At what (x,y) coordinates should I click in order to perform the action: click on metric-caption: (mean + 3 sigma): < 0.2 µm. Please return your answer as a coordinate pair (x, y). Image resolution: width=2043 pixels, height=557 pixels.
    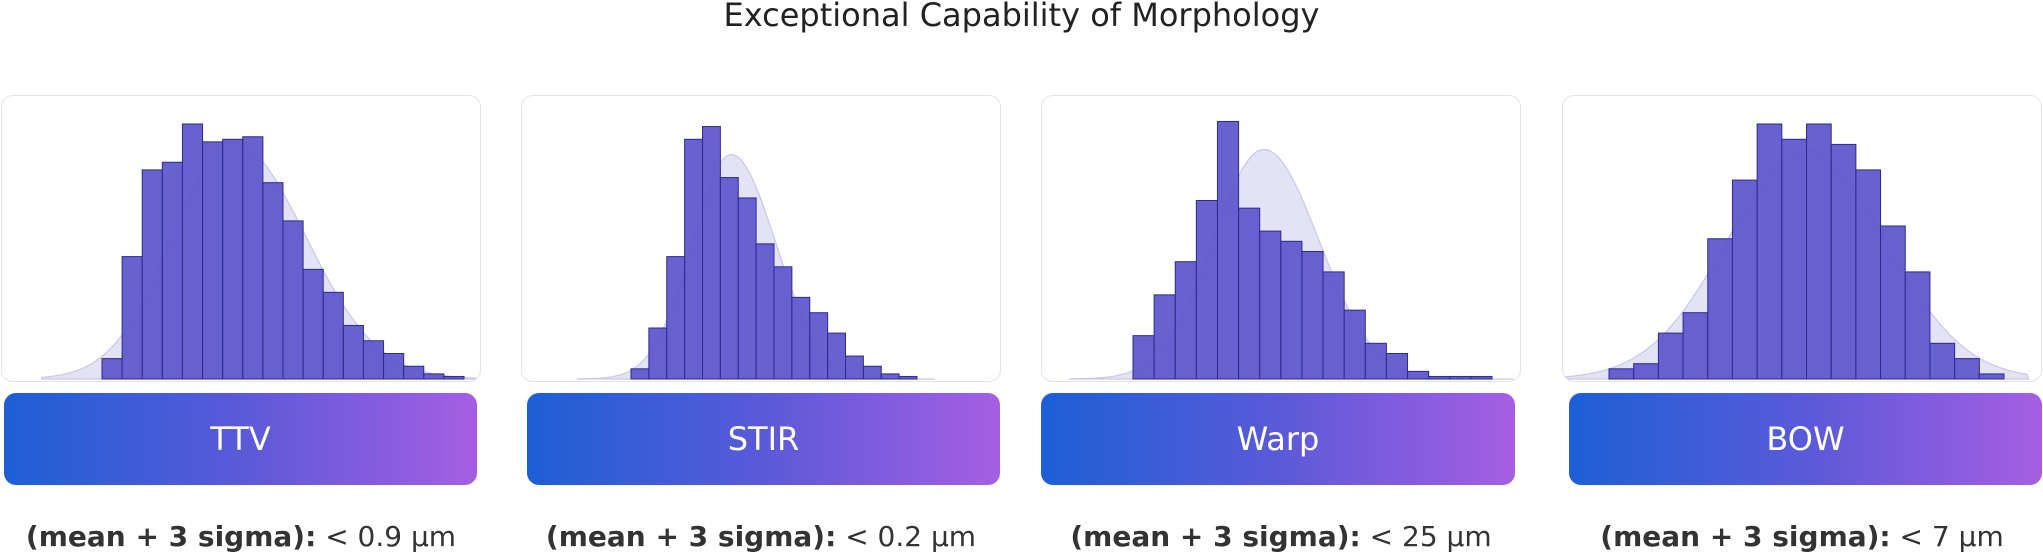
    Looking at the image, I should click on (761, 537).